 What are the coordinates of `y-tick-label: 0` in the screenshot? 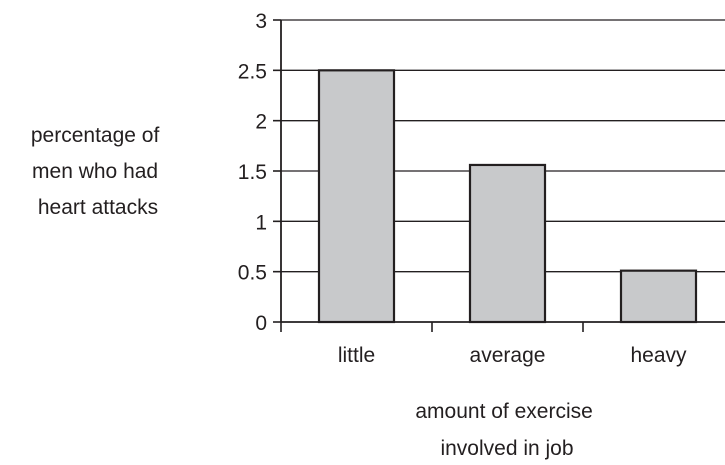 It's located at (261, 323).